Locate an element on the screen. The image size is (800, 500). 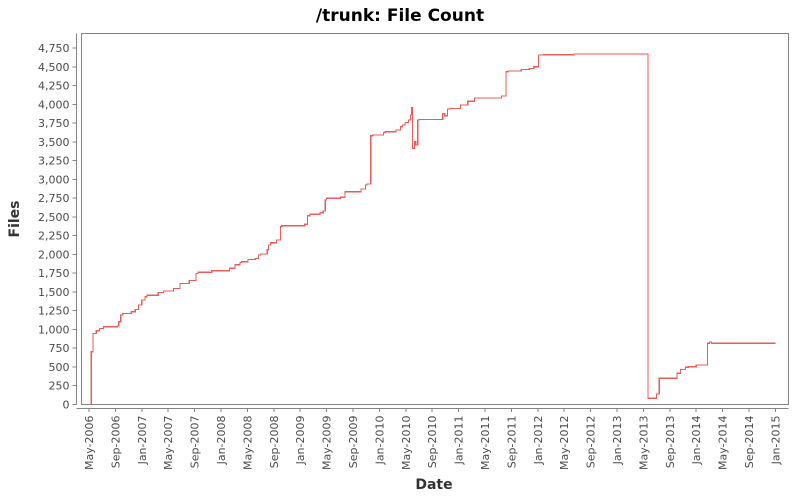
x-tick-label: May-2012 is located at coordinates (564, 443).